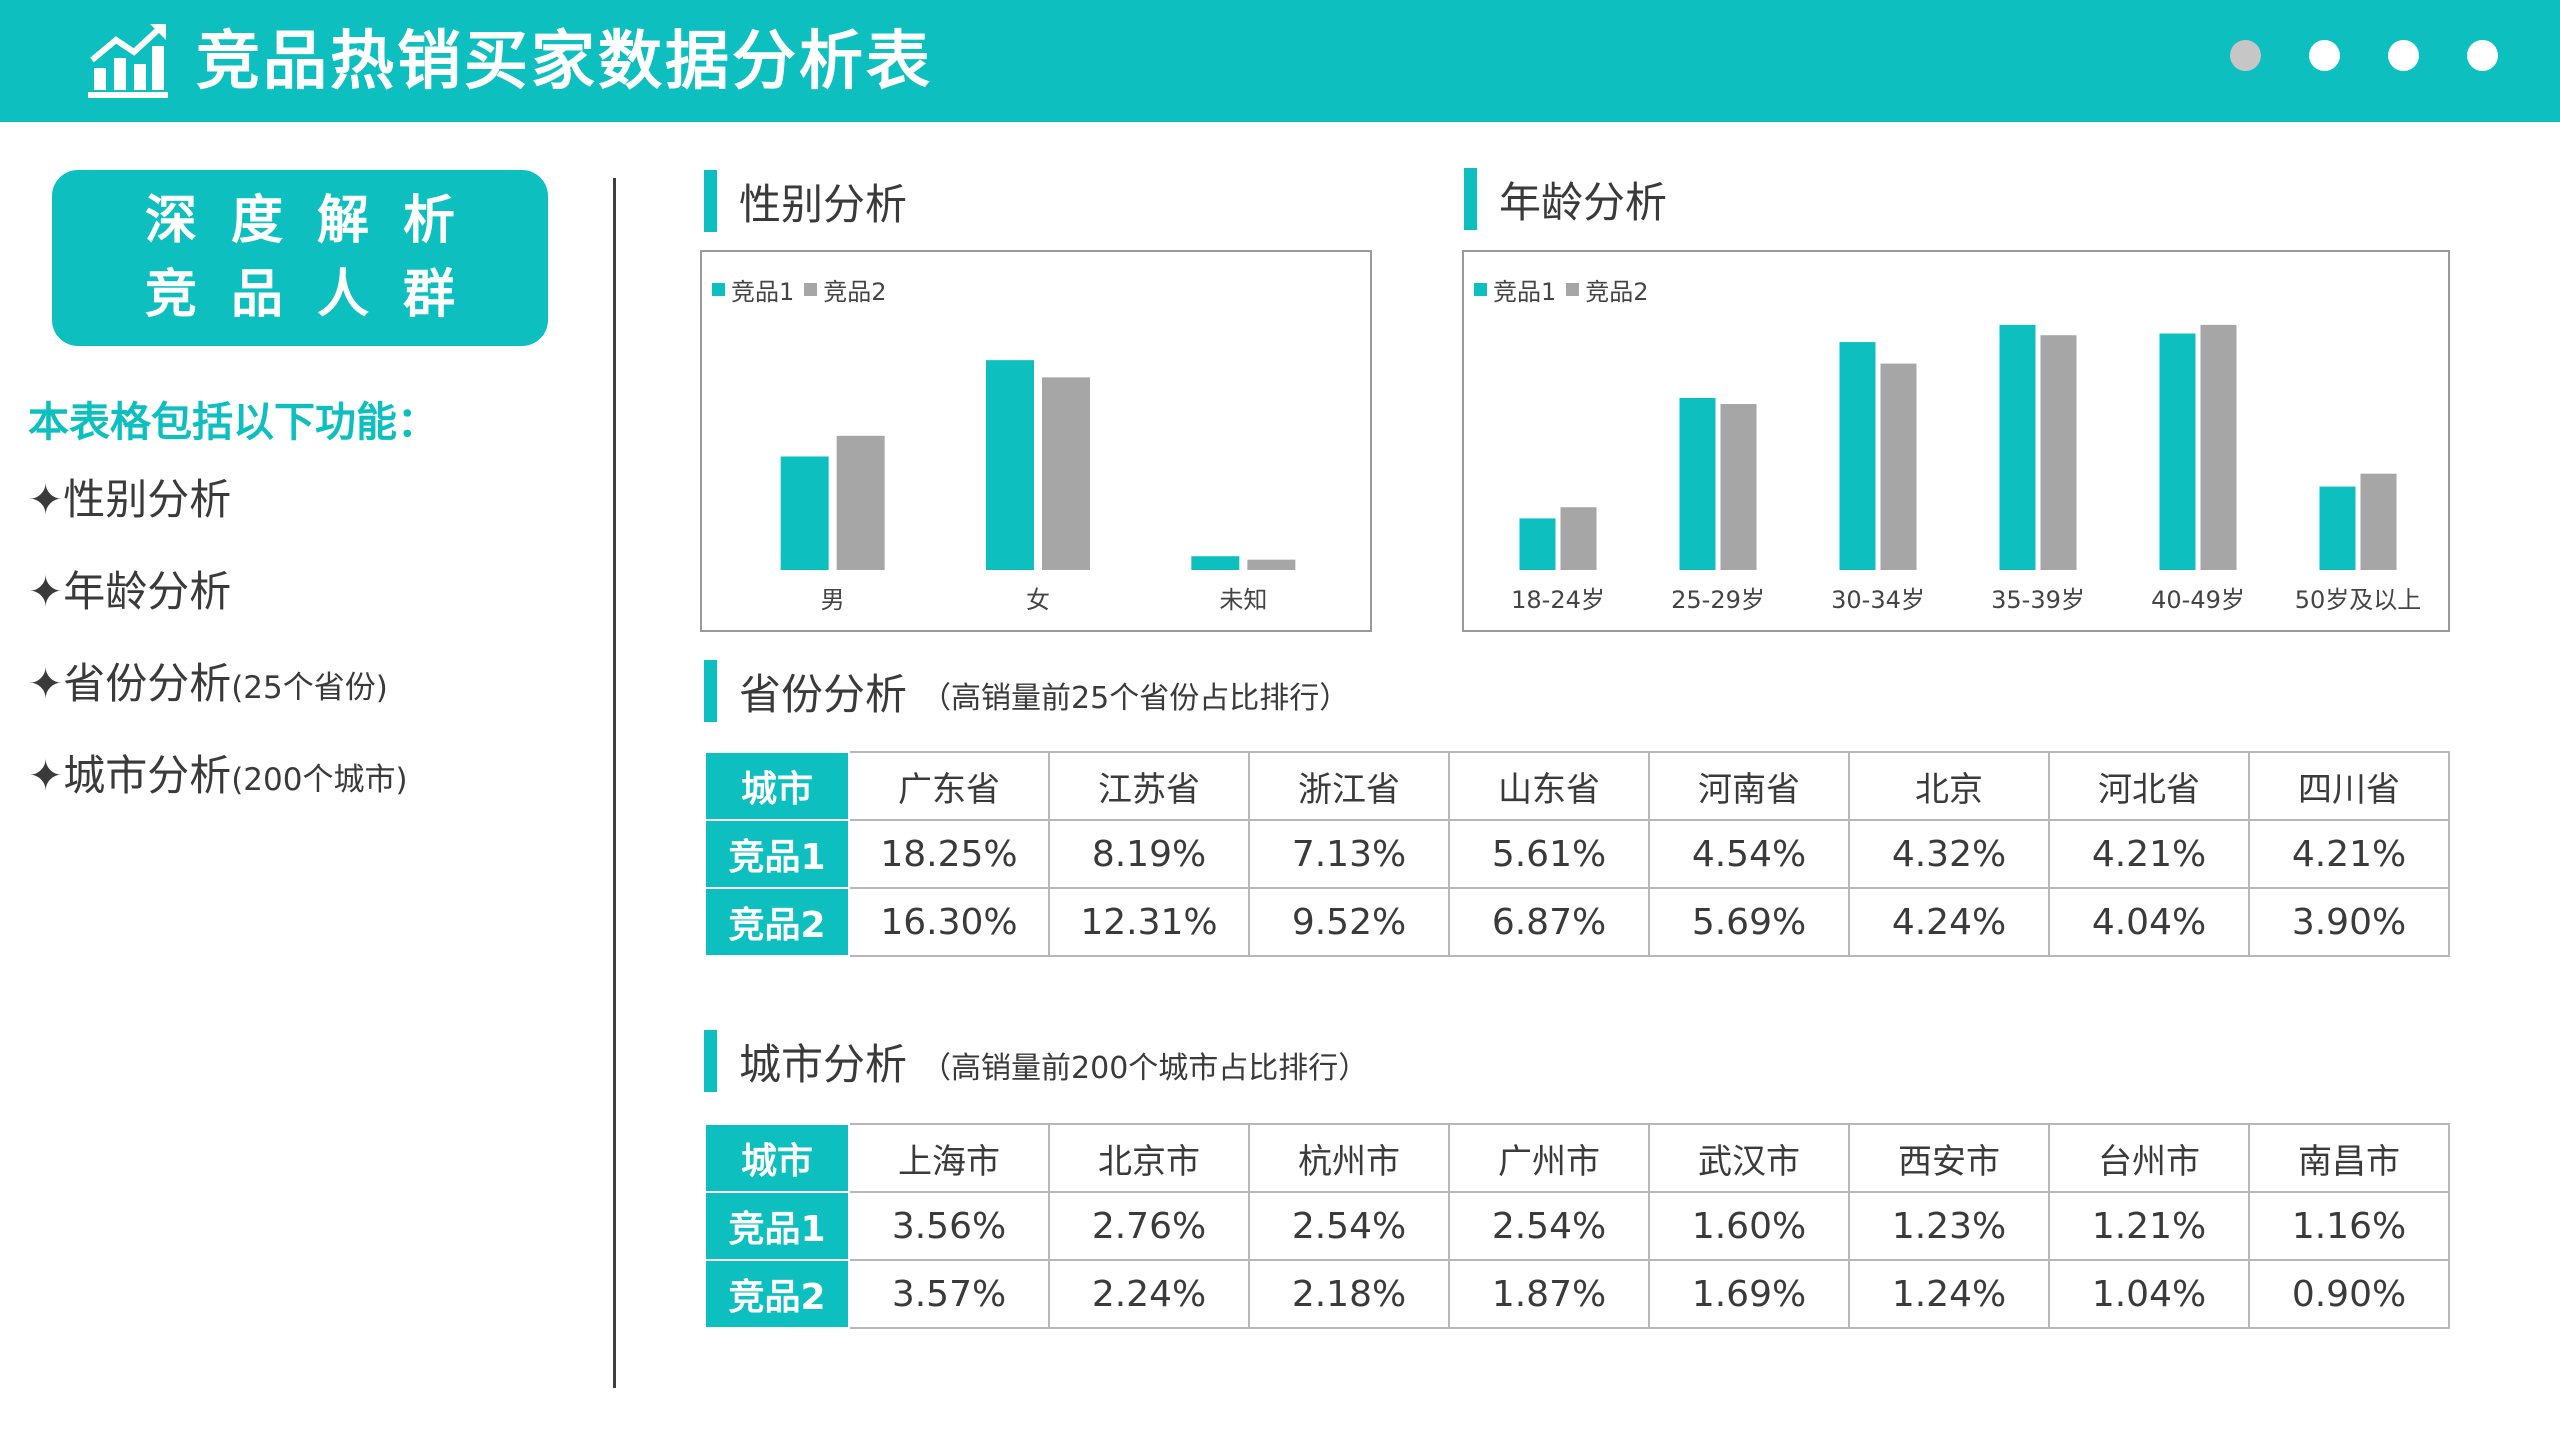  Describe the element at coordinates (1949, 1294) in the screenshot. I see `table-cell: 1.24%` at that location.